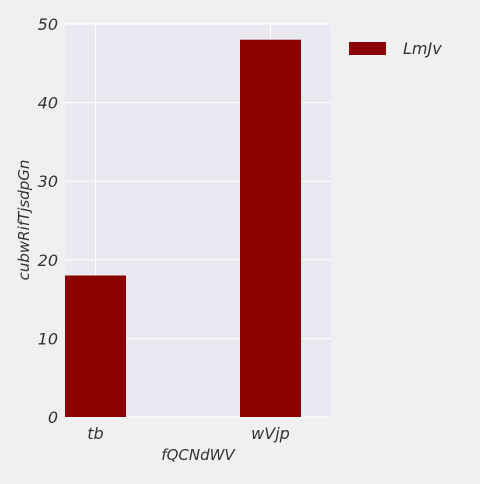 The image size is (480, 484). I want to click on bar-wvjp, so click(270, 228).